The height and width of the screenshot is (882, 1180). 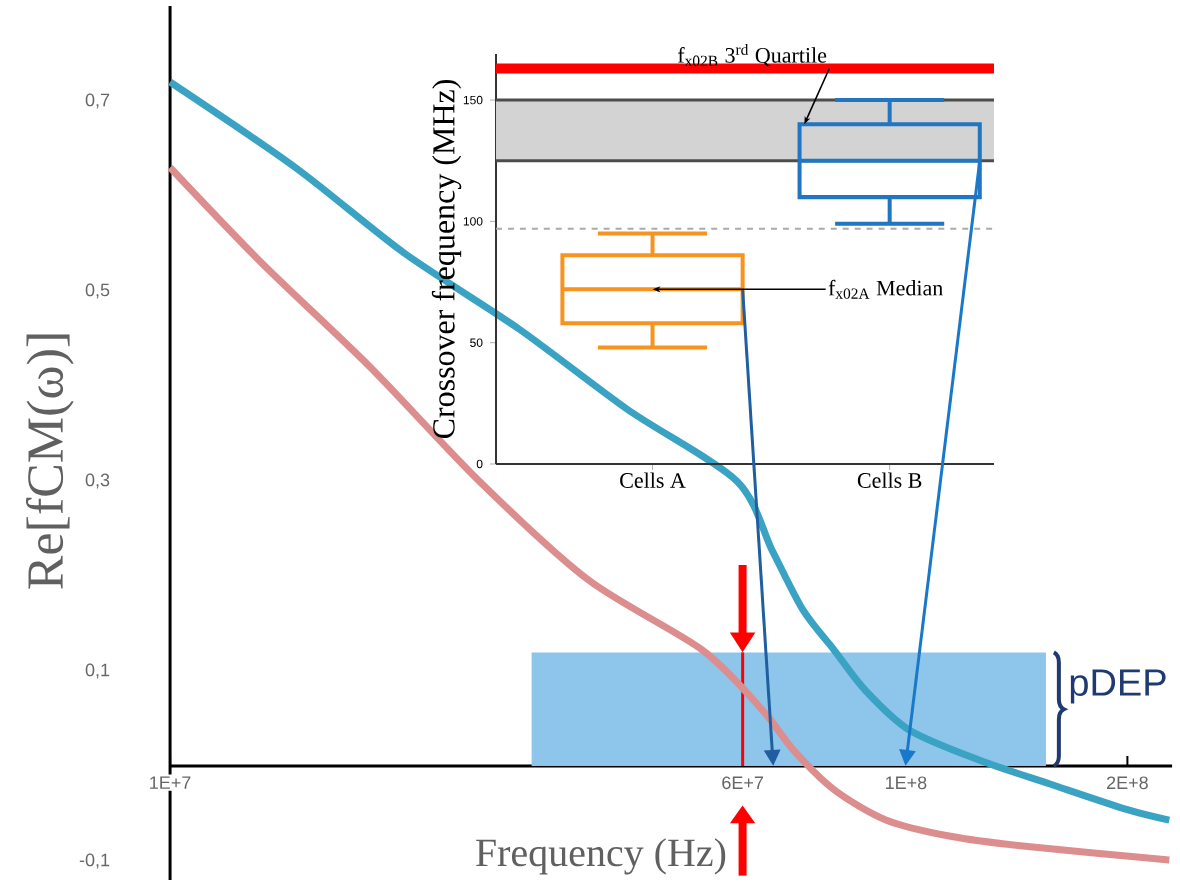 I want to click on y-tick-label: 0,3, so click(x=97, y=481).